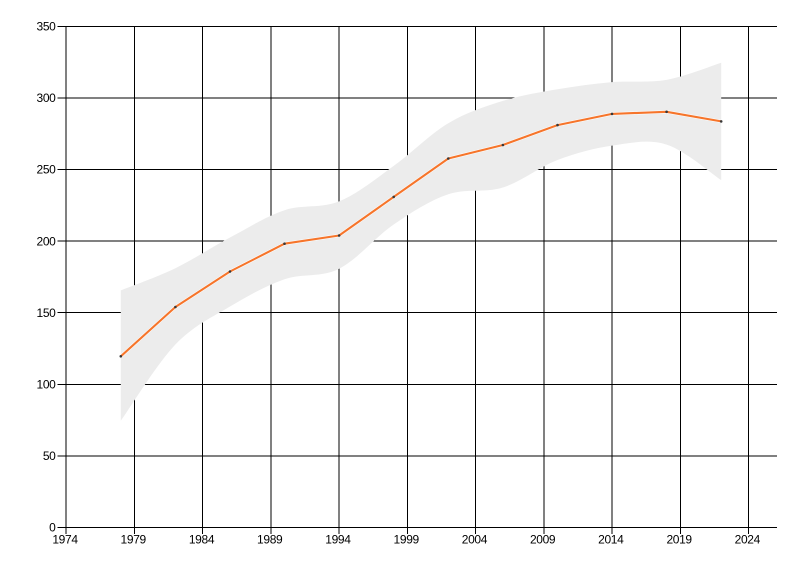 Image resolution: width=800 pixels, height=581 pixels. Describe the element at coordinates (202, 540) in the screenshot. I see `svg-text: 1984` at that location.